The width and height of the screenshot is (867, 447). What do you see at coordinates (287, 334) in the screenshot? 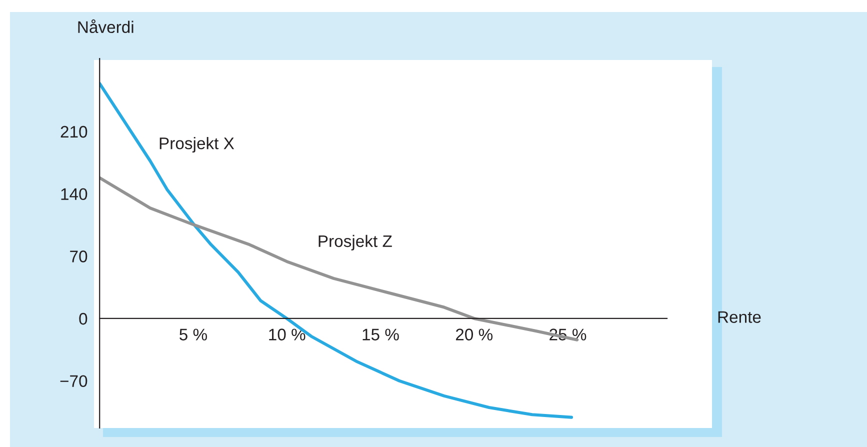
I see `x-tick-label: 10 %` at bounding box center [287, 334].